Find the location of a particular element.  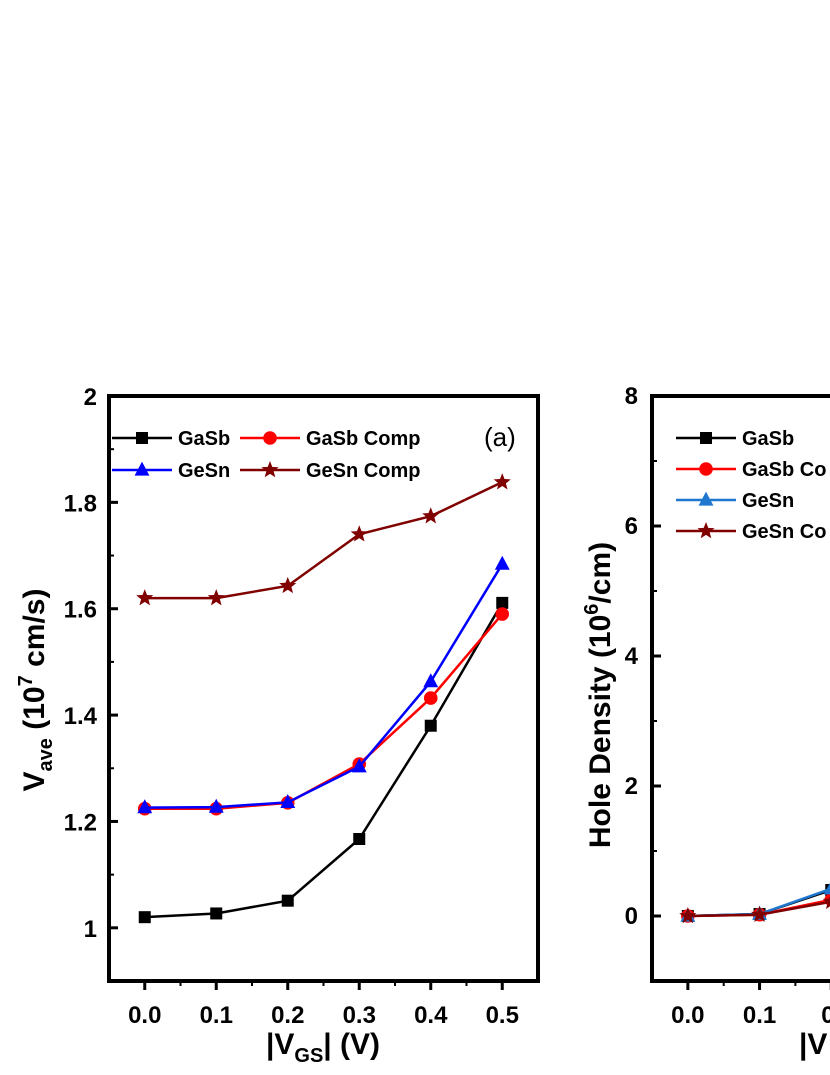

series-group-b is located at coordinates (754, 903).